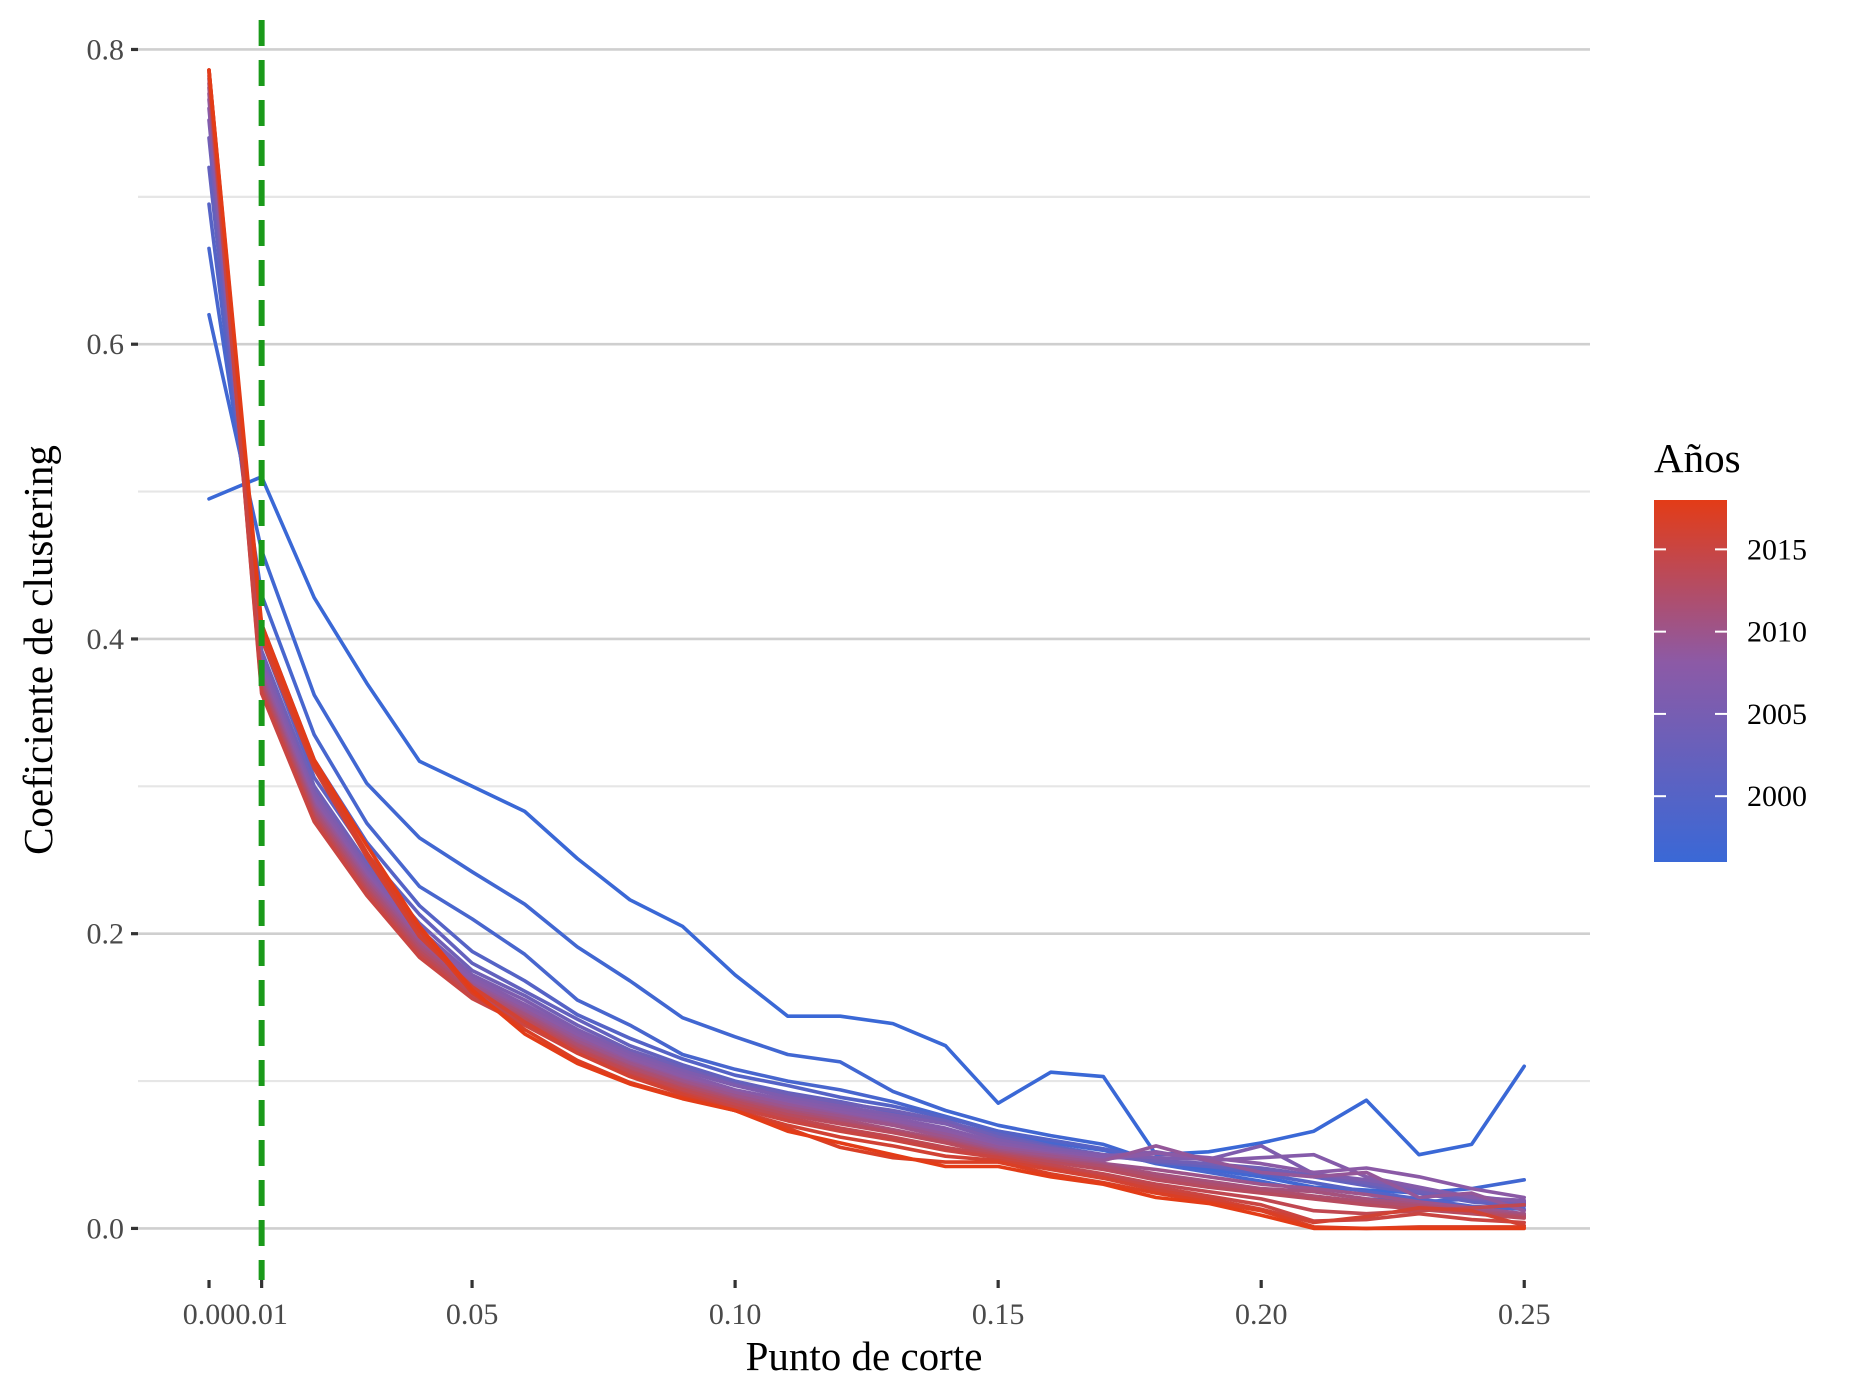 Image resolution: width=1859 pixels, height=1400 pixels. Describe the element at coordinates (106, 639) in the screenshot. I see `y-tick-label: 0.4` at that location.